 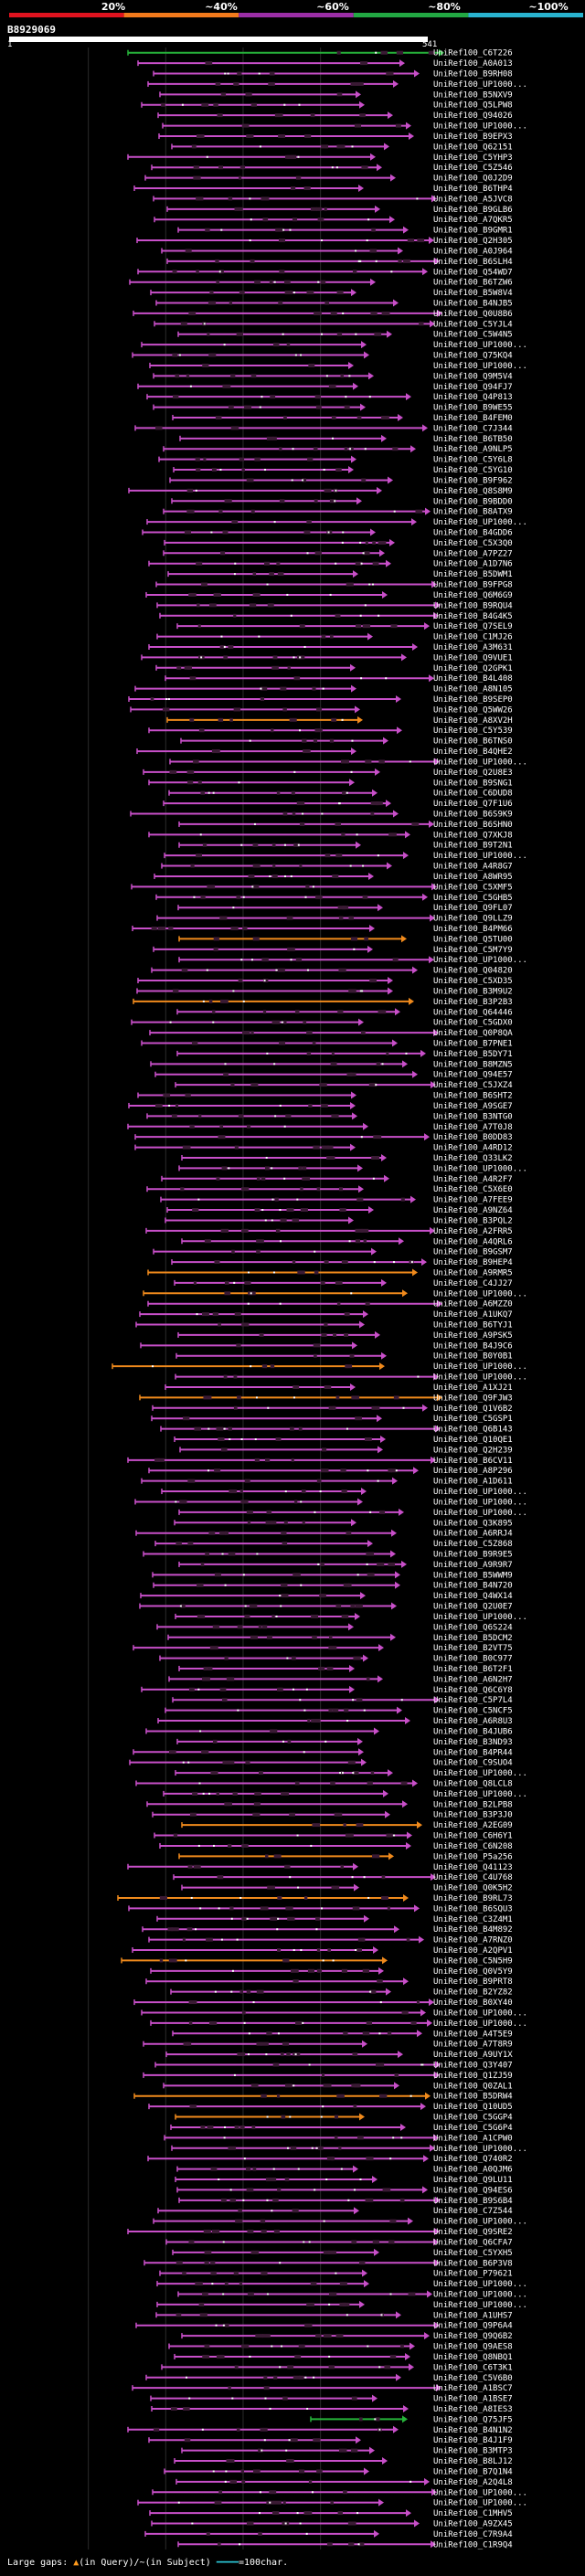 What do you see at coordinates (473, 2274) in the screenshot?
I see `hit-label: UniRef100_P79621` at bounding box center [473, 2274].